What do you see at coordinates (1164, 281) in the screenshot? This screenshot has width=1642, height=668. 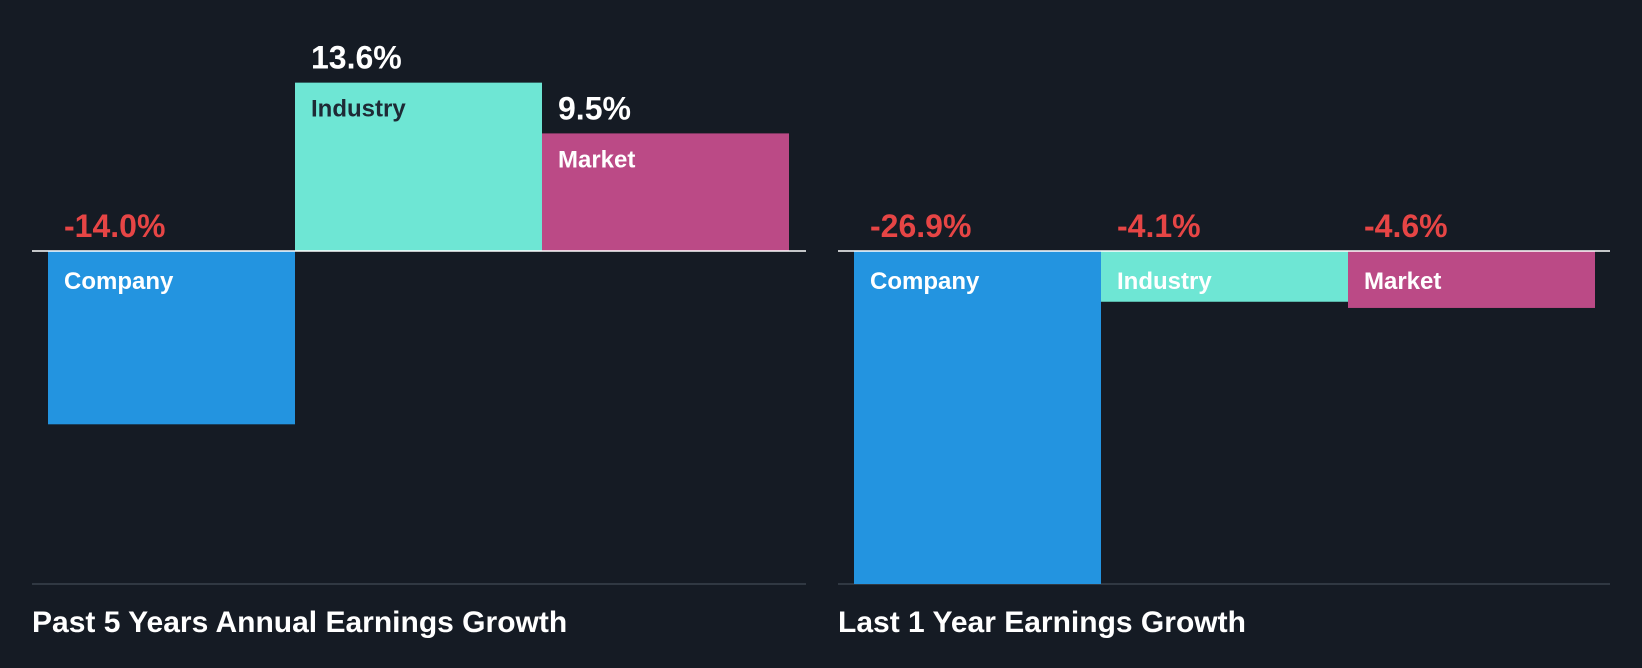 I see `industry-category-label-last-1-year: Industry` at bounding box center [1164, 281].